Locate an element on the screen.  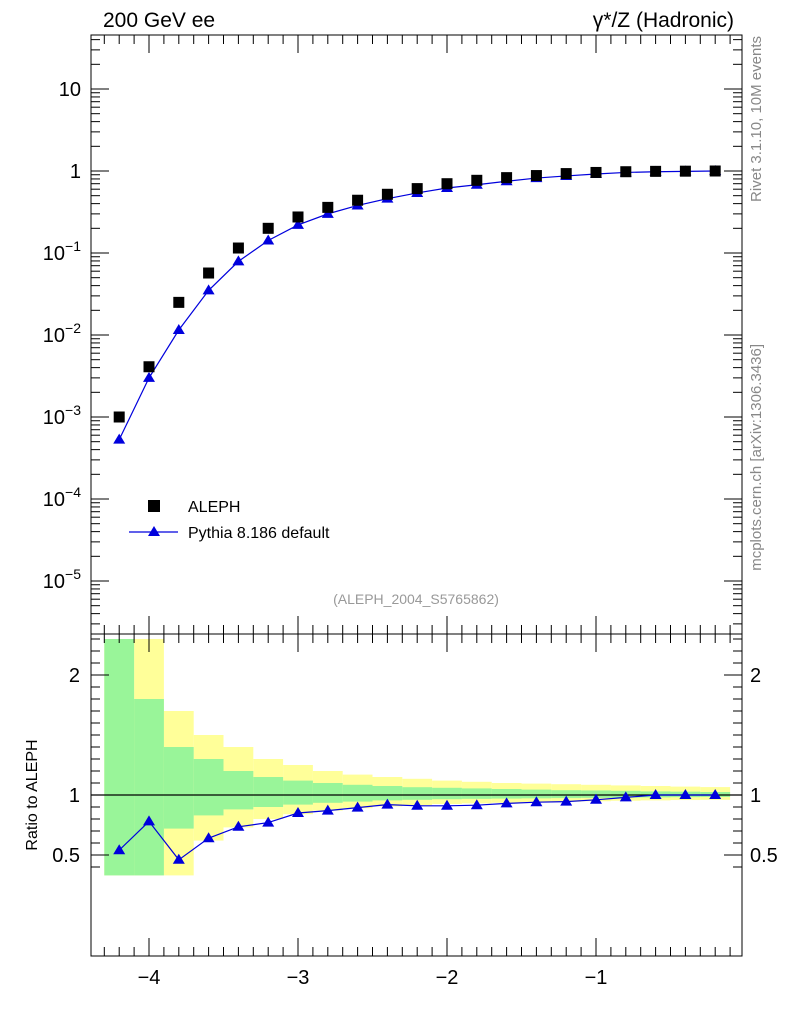
header-left-label: 200 GeV ee is located at coordinates (159, 20).